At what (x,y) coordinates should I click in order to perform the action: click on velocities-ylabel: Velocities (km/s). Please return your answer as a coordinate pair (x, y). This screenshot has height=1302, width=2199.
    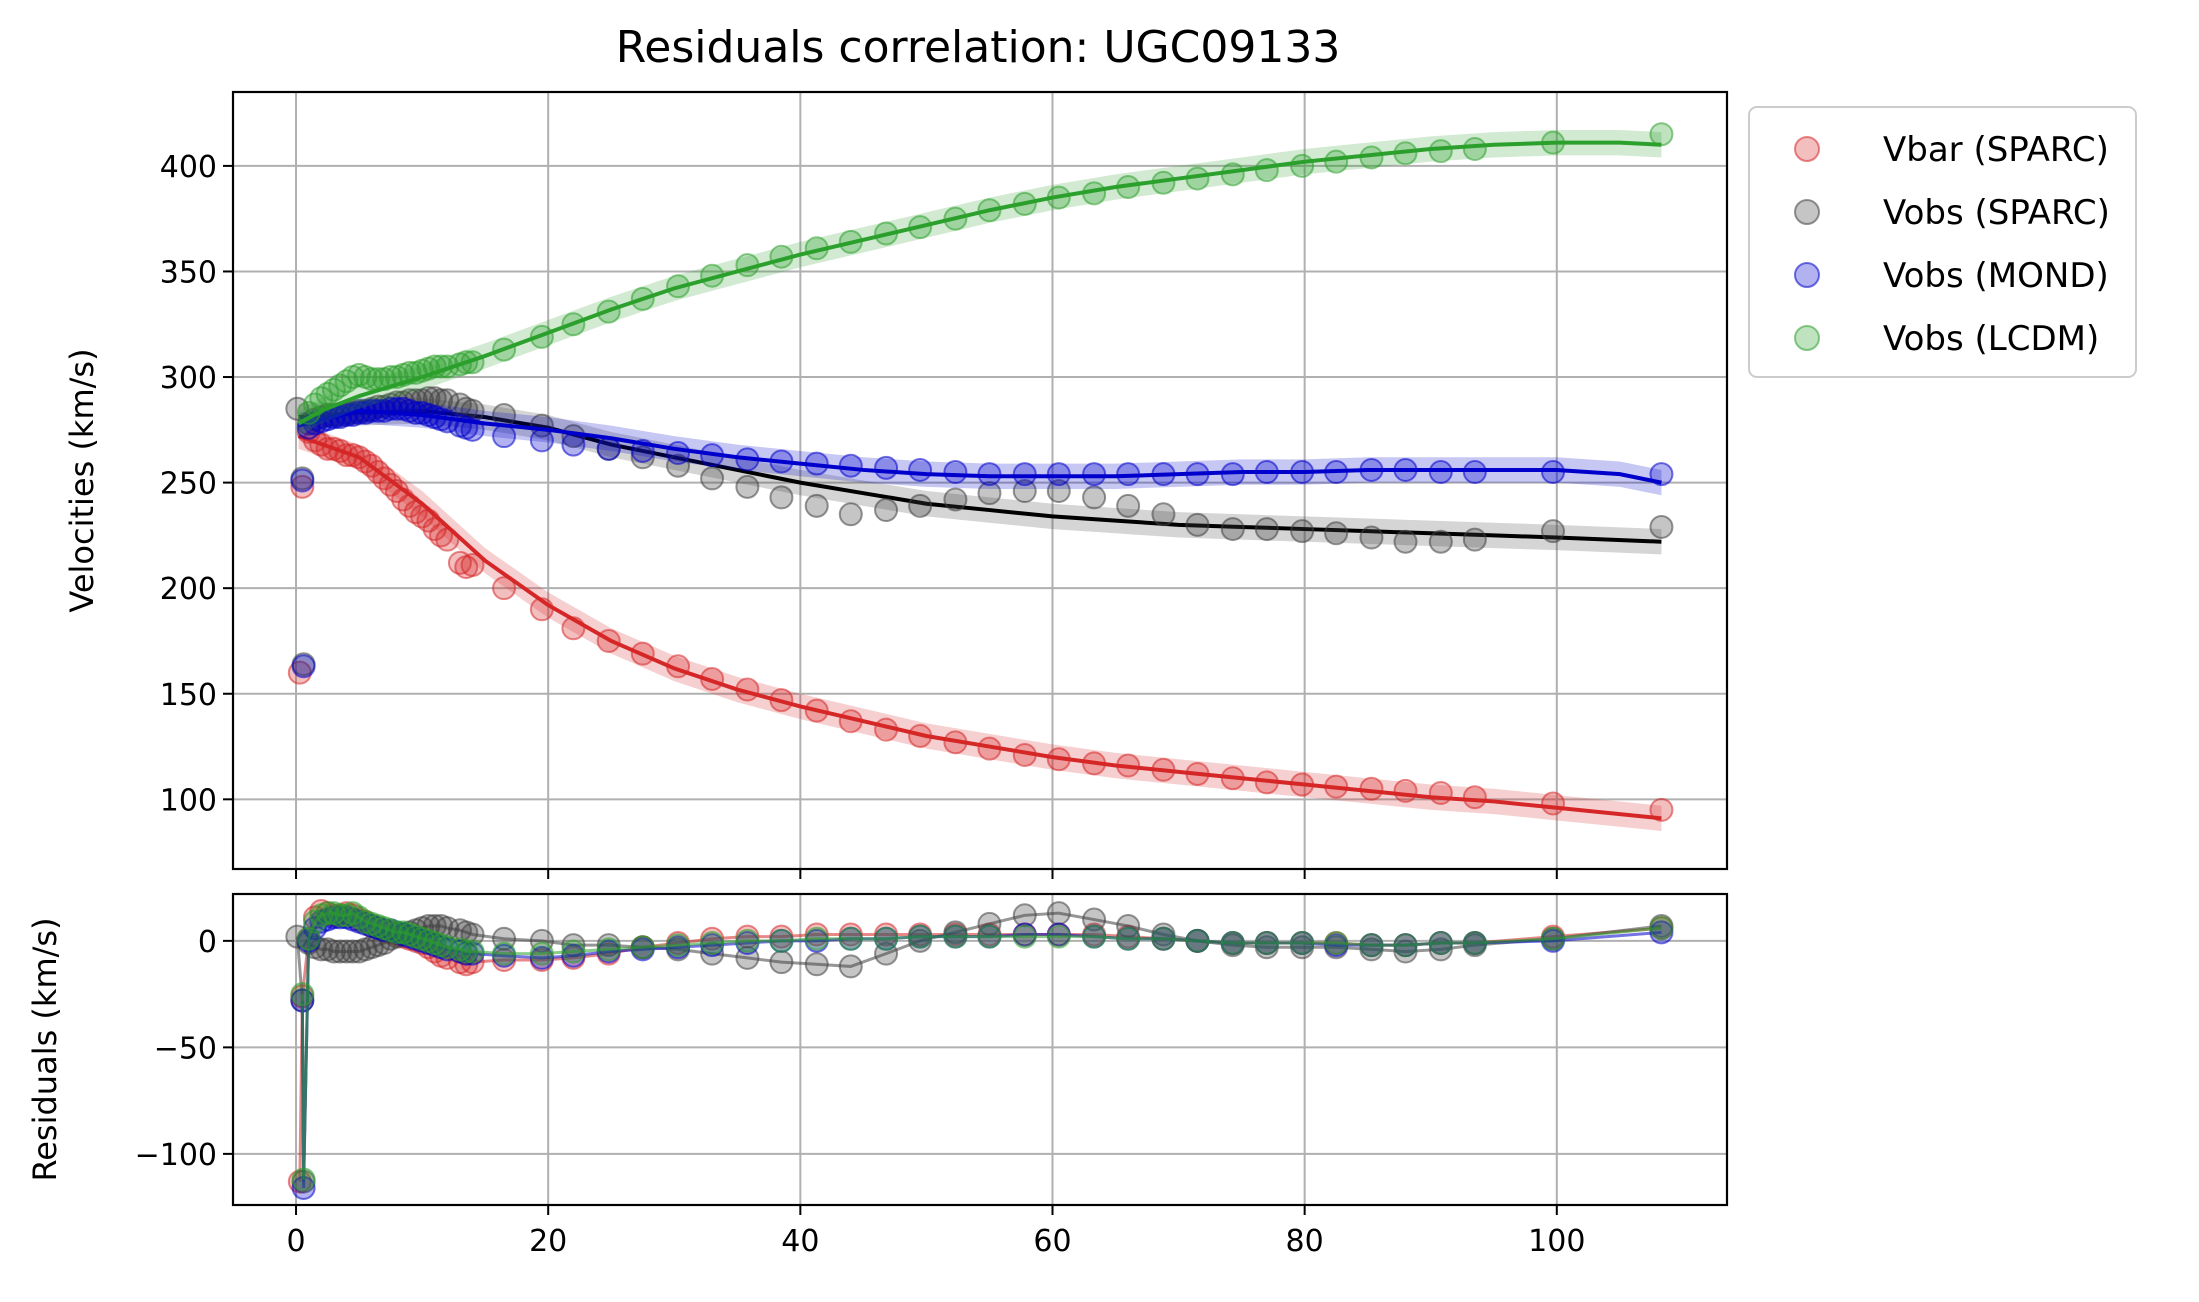
    Looking at the image, I should click on (82, 480).